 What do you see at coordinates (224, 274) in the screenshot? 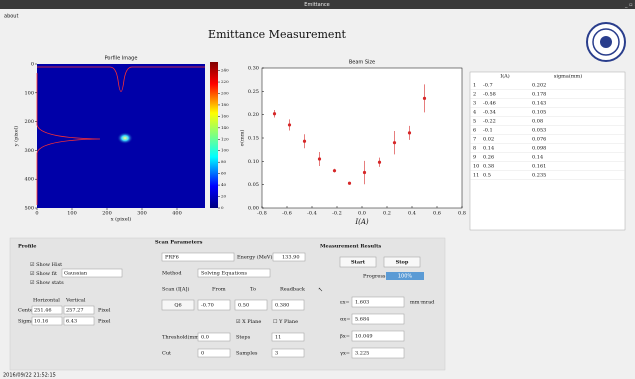
I see `dropdown-value: Solving Equations` at bounding box center [224, 274].